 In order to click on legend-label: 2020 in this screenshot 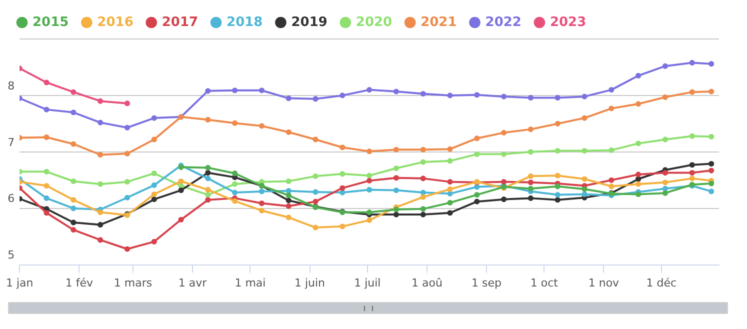, I will do `click(374, 22)`.